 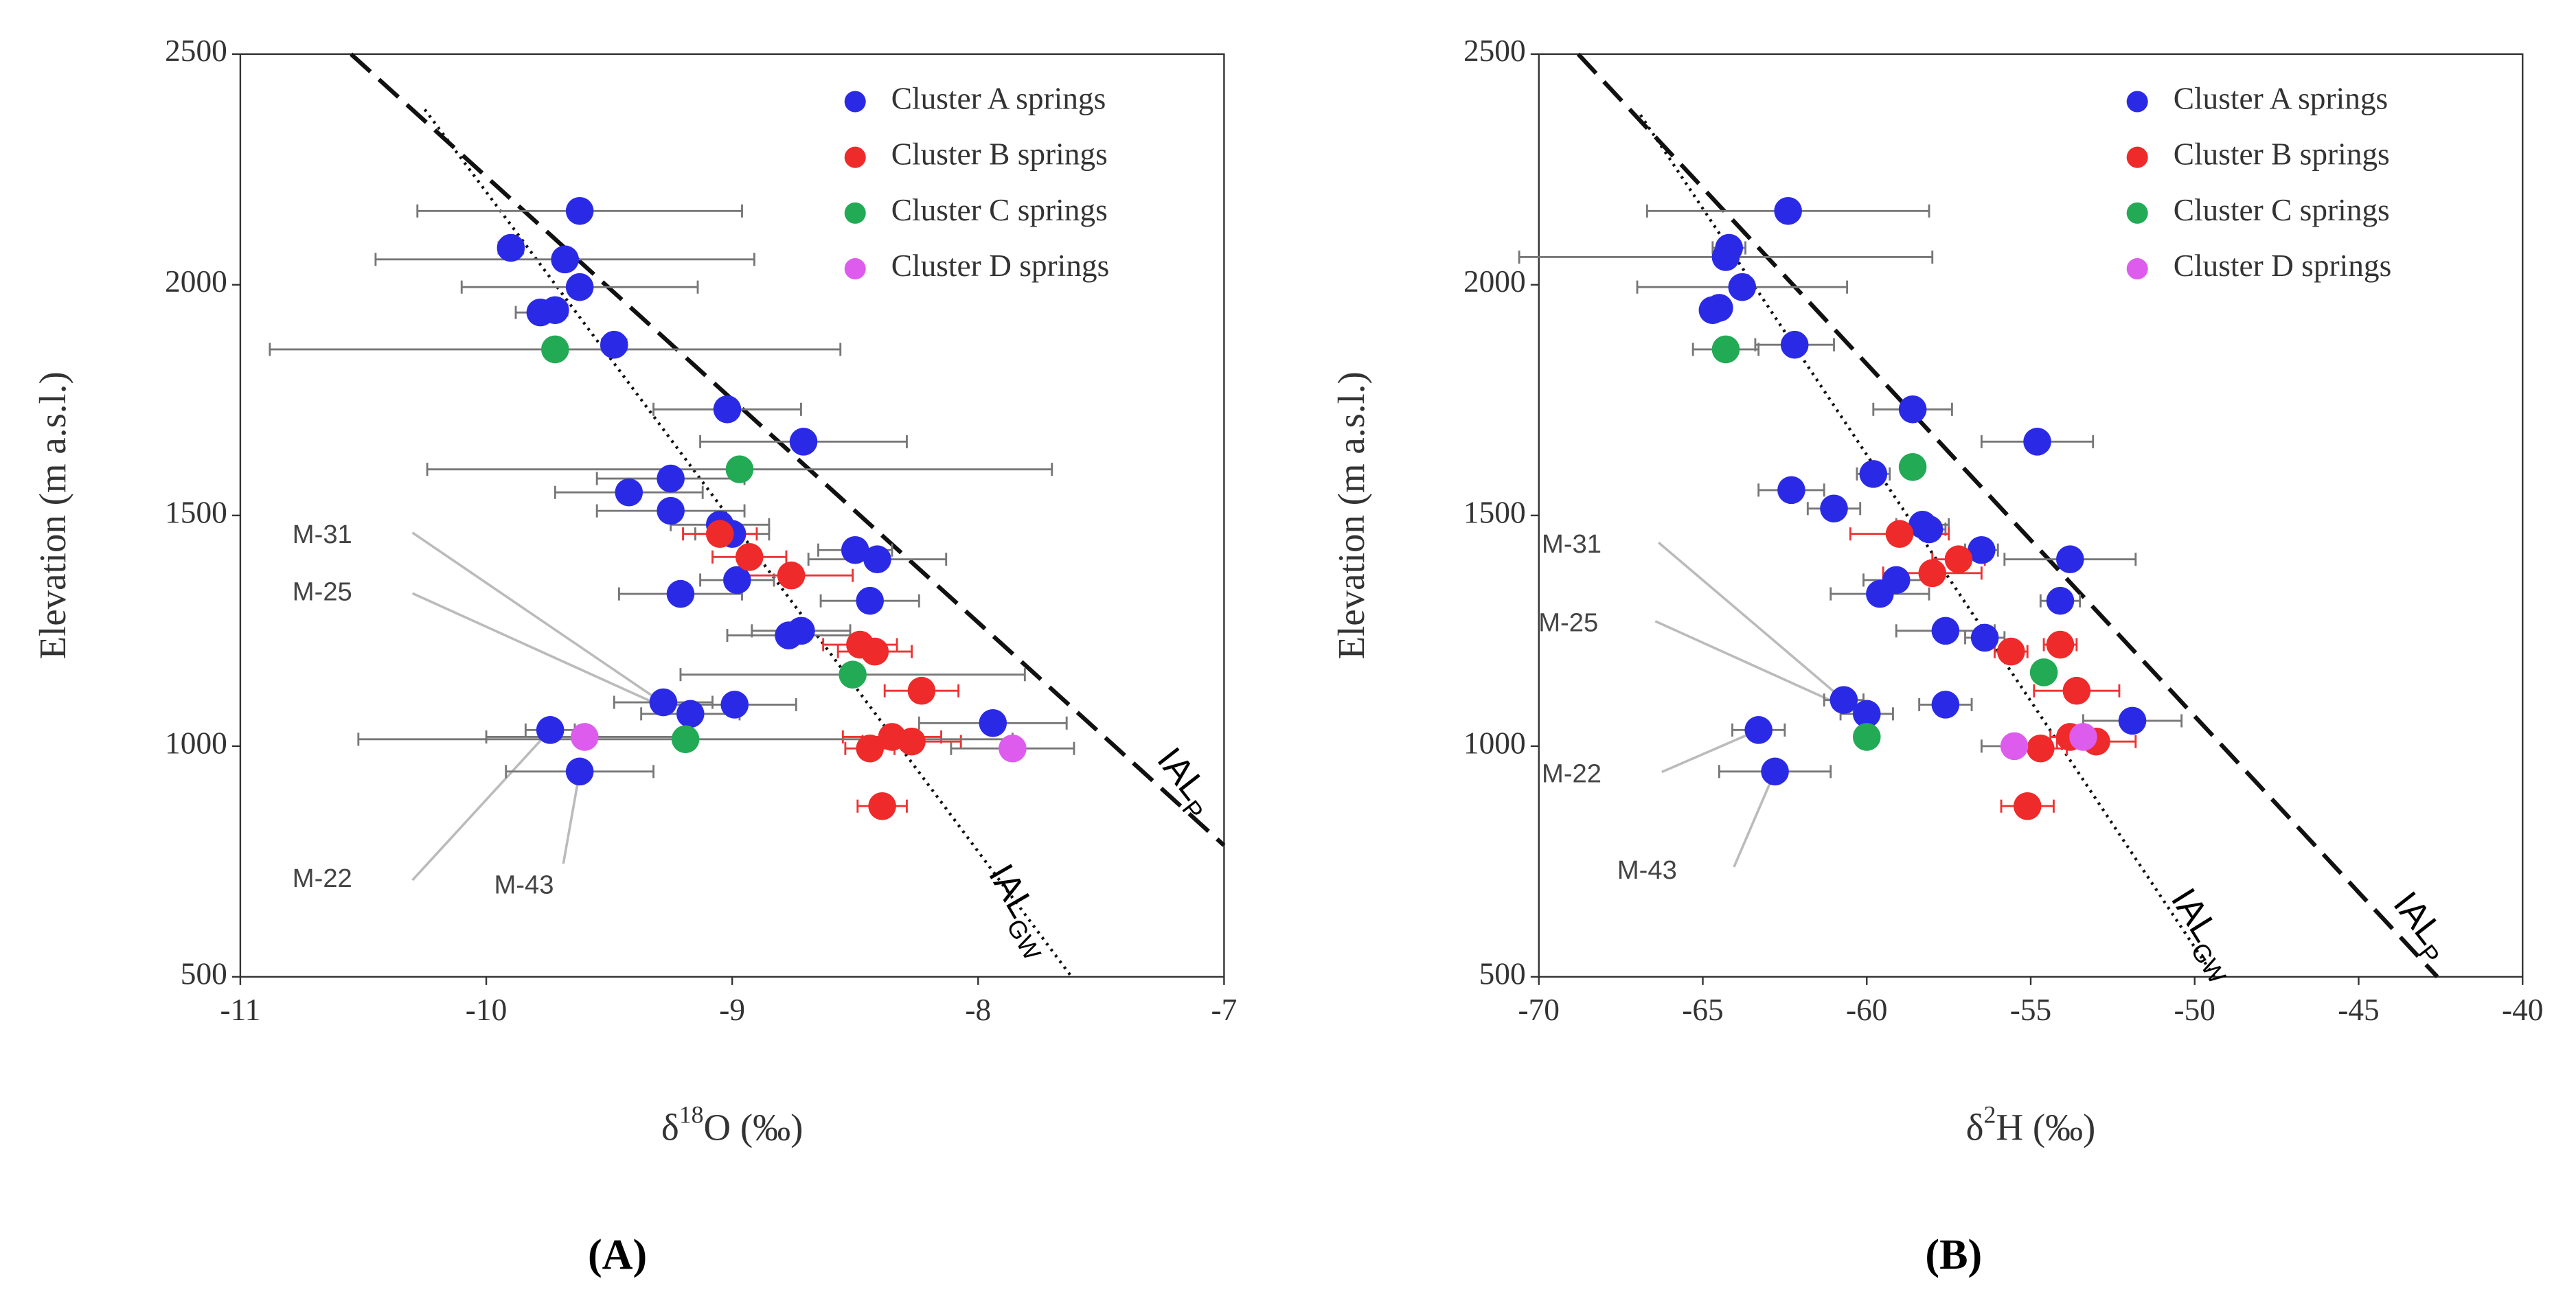 I want to click on ial-label: IALGW, so click(x=2202, y=935).